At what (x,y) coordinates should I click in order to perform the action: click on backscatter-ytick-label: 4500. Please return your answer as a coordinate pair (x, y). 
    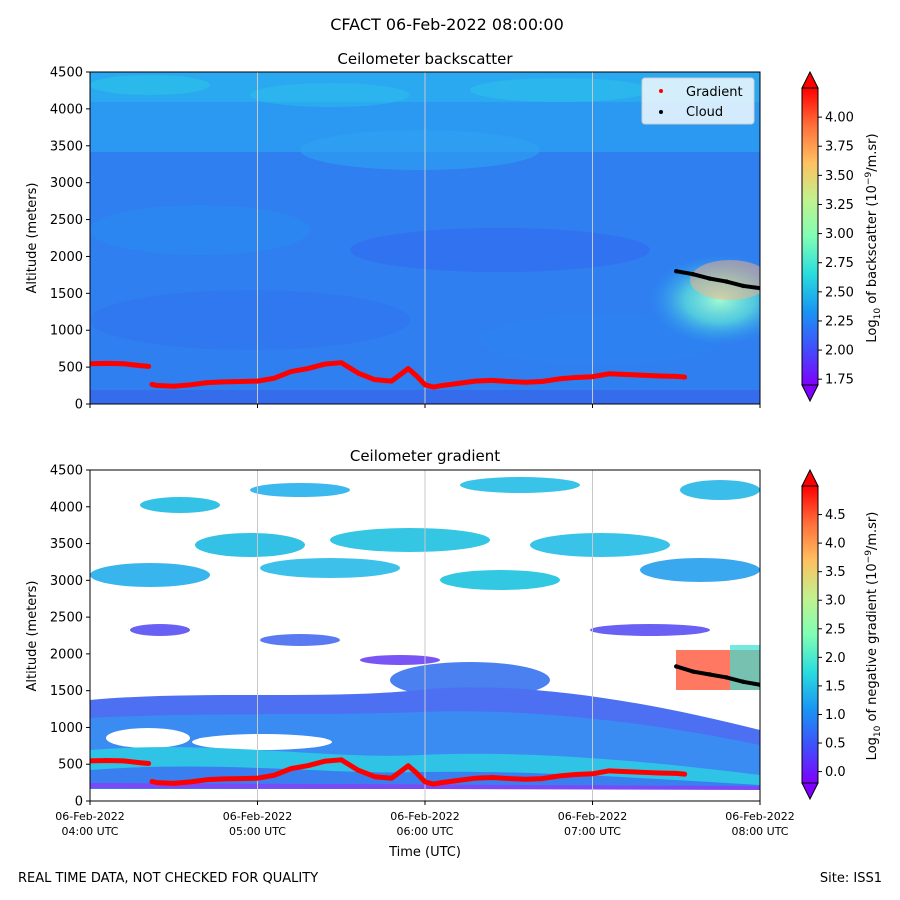
    Looking at the image, I should click on (66, 73).